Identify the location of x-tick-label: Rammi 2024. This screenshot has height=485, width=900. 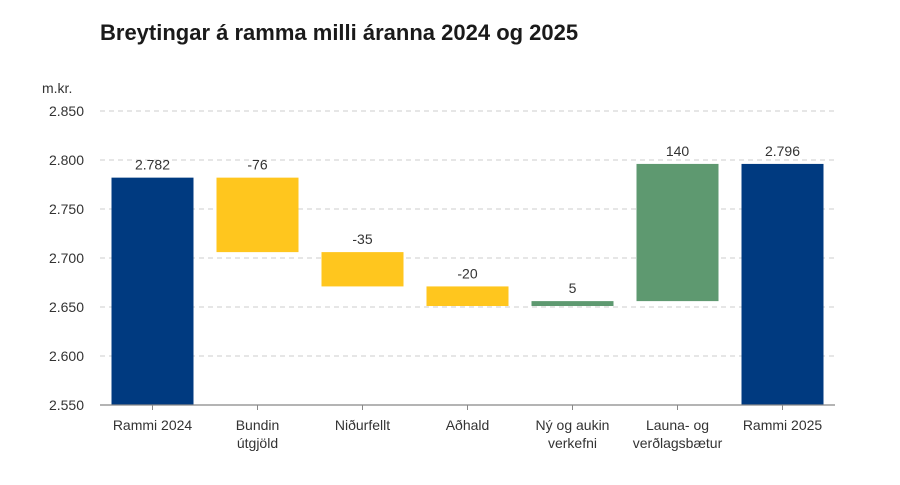
(153, 425).